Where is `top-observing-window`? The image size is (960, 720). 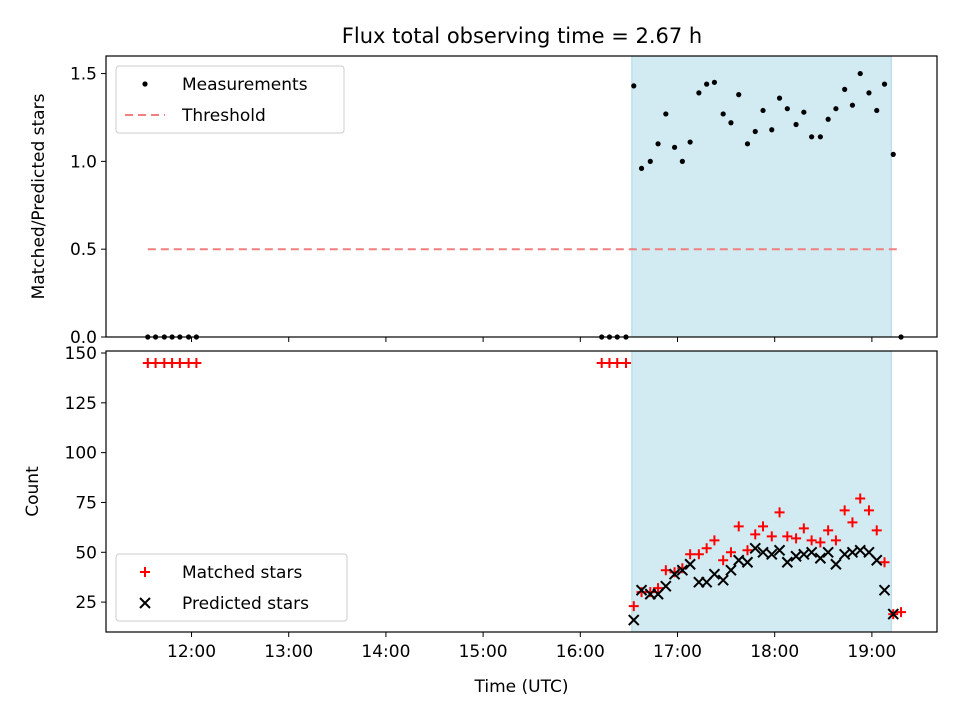
top-observing-window is located at coordinates (761, 196).